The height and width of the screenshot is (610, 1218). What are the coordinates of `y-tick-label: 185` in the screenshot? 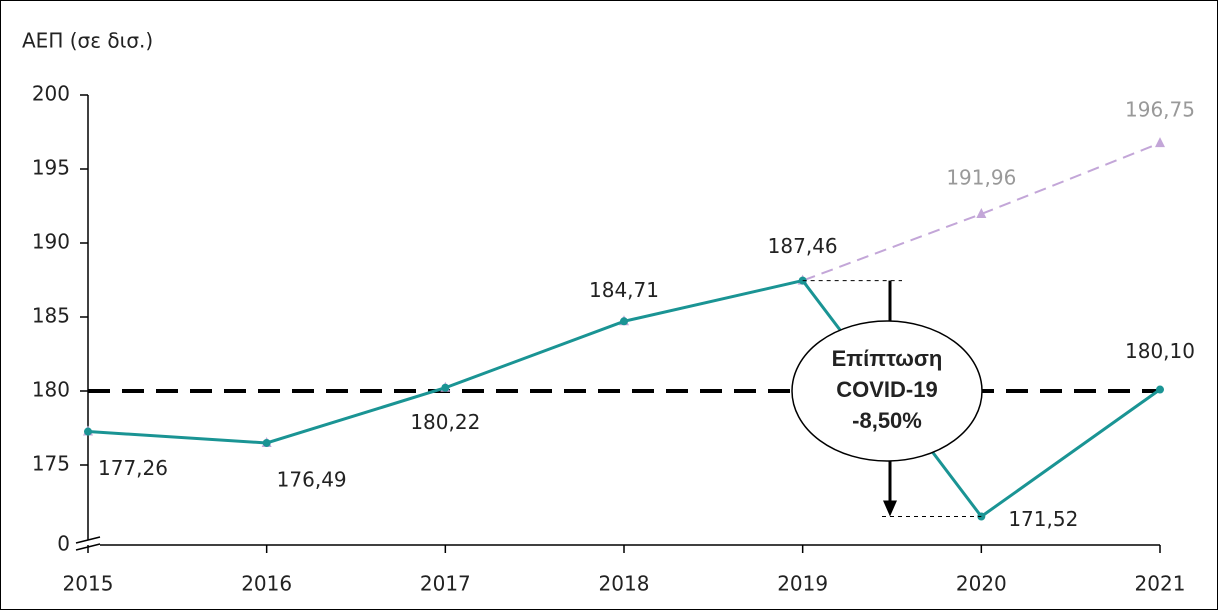 It's located at (51, 316).